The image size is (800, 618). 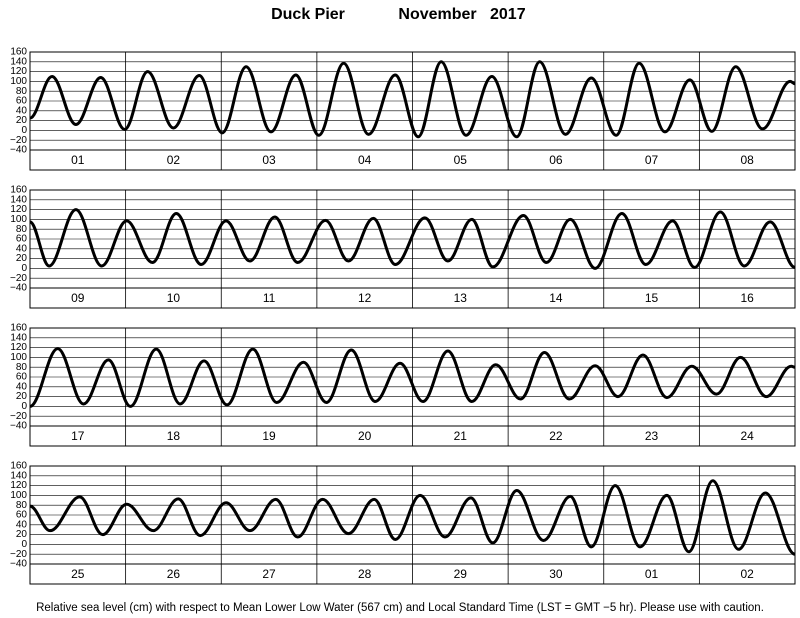 I want to click on chart-subtitle: November 2017, so click(x=461, y=14).